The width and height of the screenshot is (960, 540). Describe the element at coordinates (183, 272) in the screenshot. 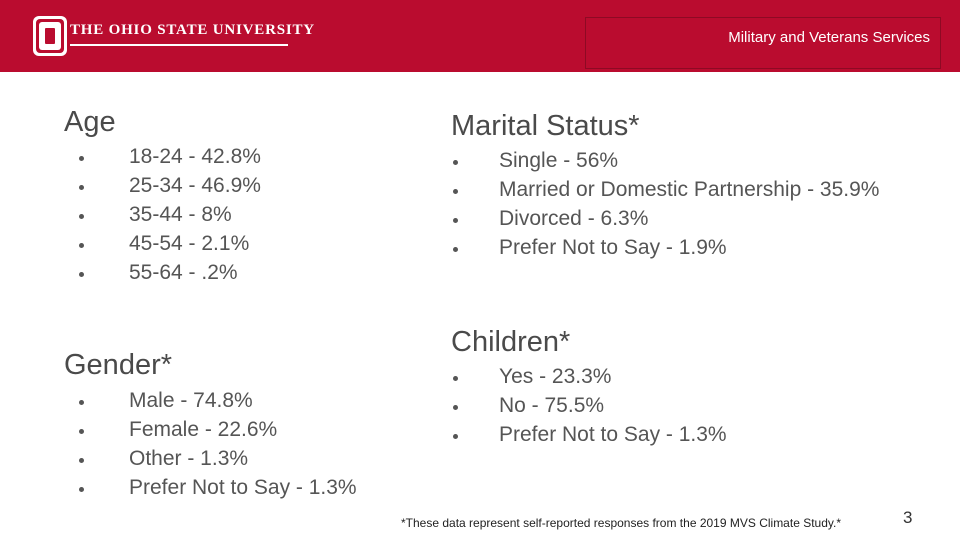

I see `list-item-label: 55-64 - .2%` at that location.